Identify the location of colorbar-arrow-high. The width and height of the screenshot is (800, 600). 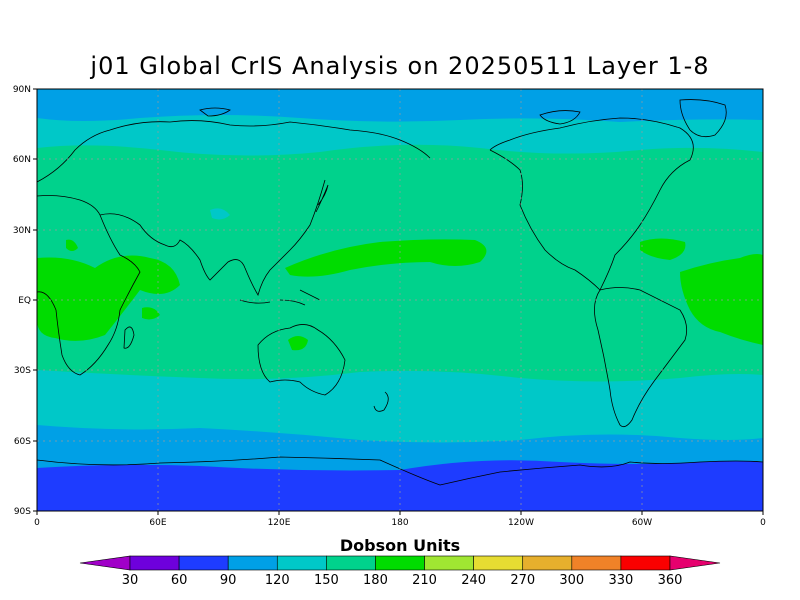
(695, 563).